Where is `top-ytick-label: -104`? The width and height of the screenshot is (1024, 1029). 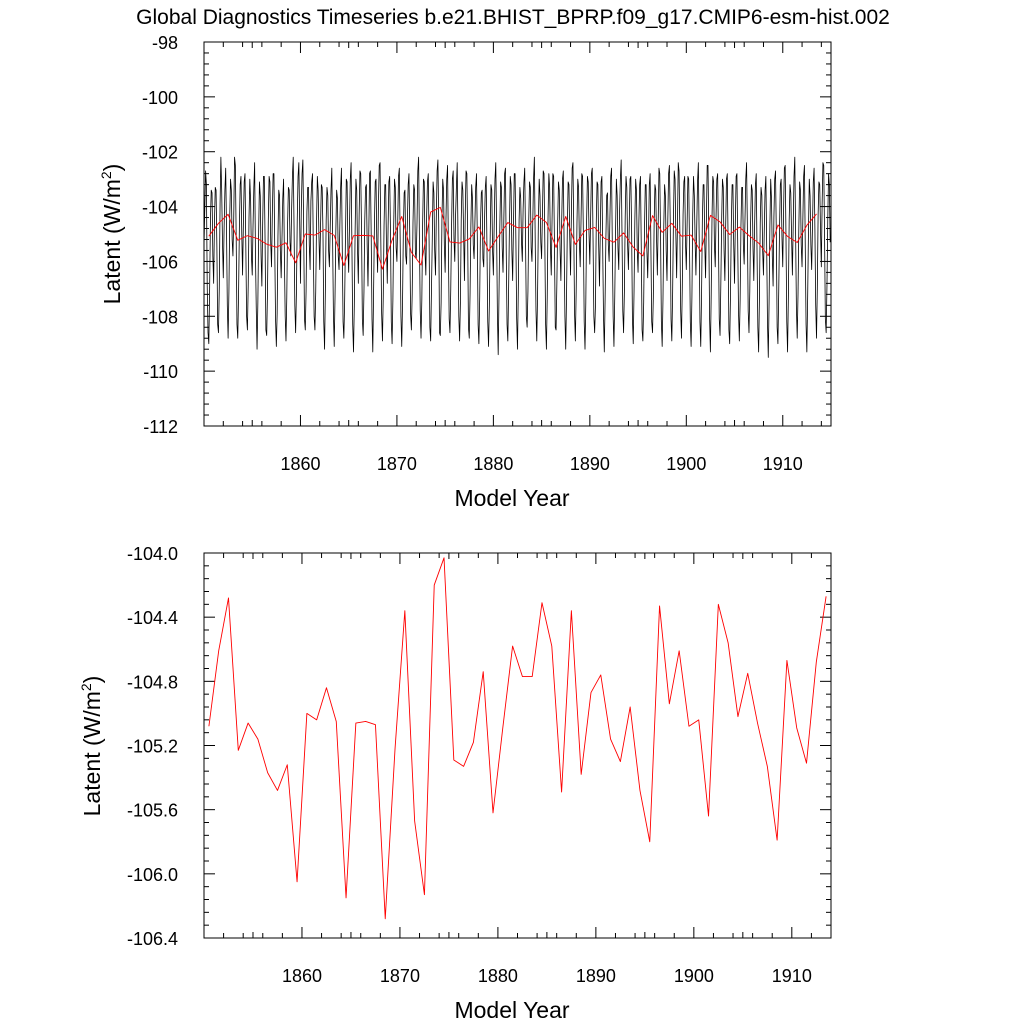 top-ytick-label: -104 is located at coordinates (160, 208).